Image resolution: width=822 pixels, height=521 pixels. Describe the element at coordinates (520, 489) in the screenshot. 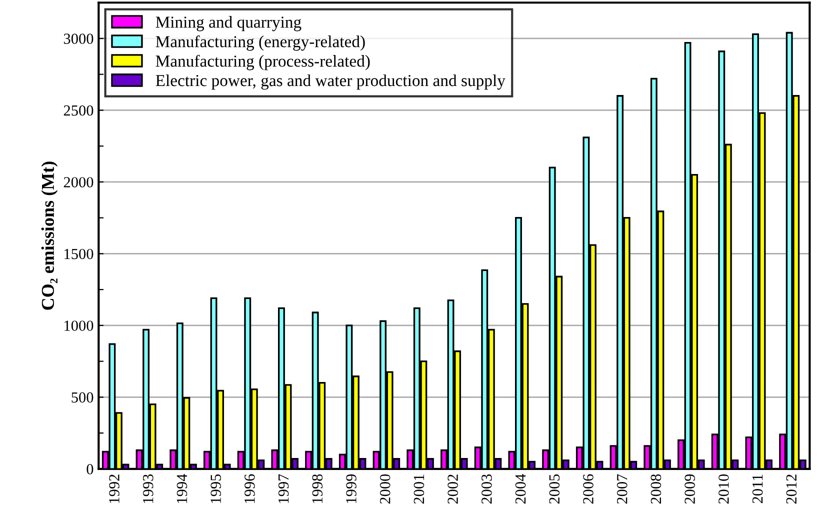

I see `x-tick-label: 2004` at that location.